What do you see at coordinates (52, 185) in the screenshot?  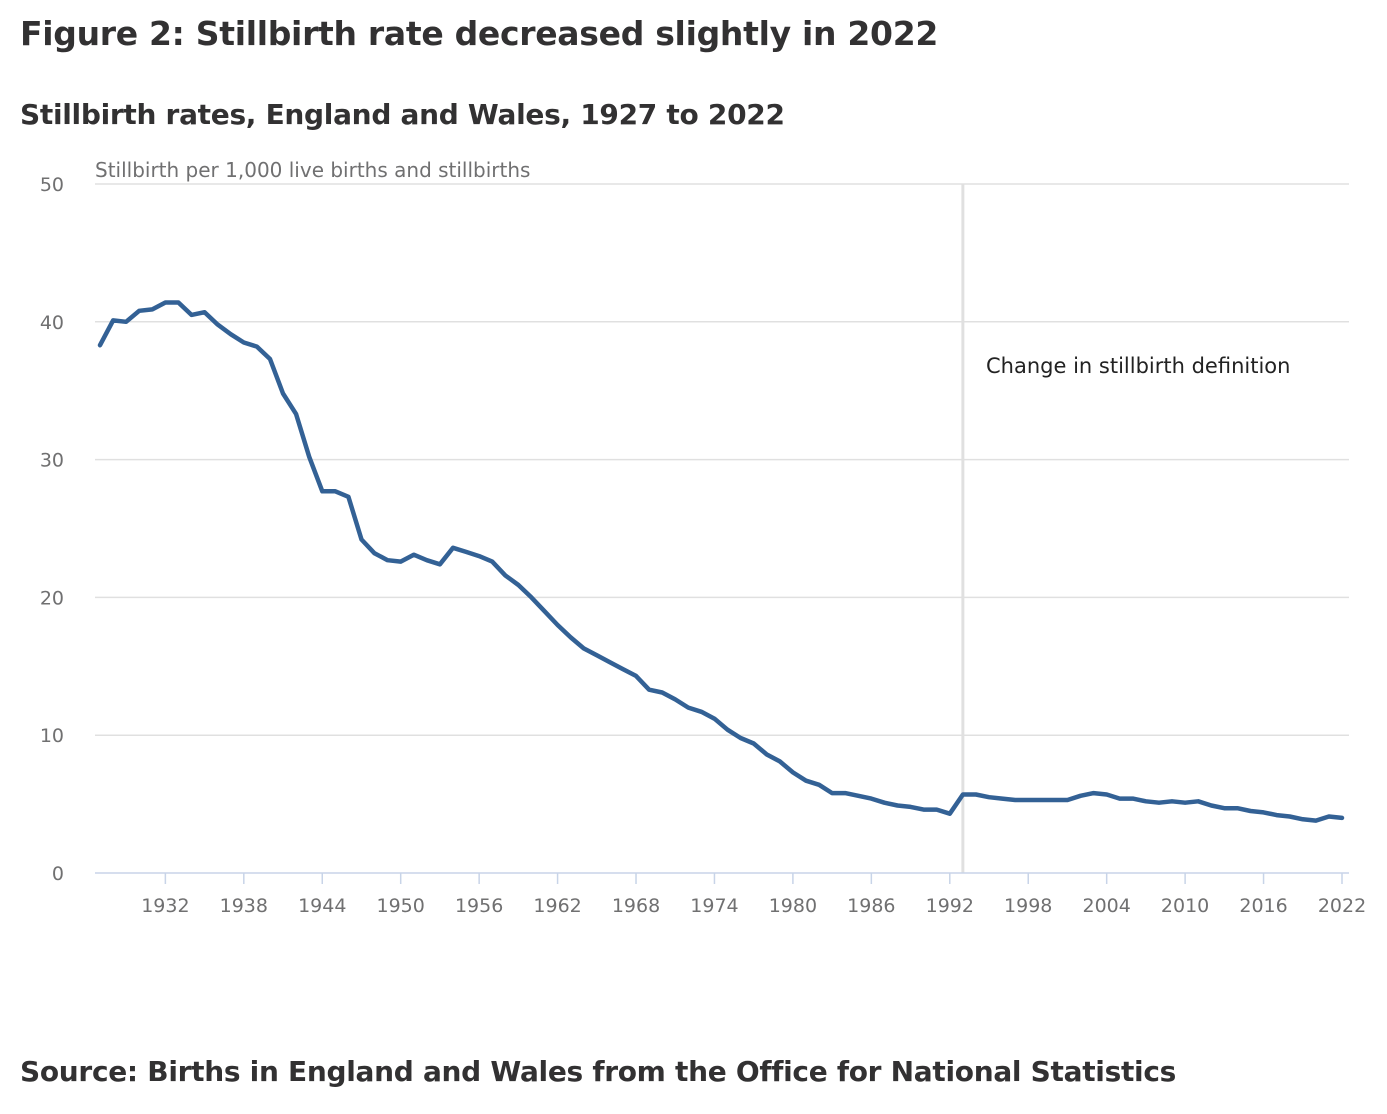 I see `y-tick-label: 50` at bounding box center [52, 185].